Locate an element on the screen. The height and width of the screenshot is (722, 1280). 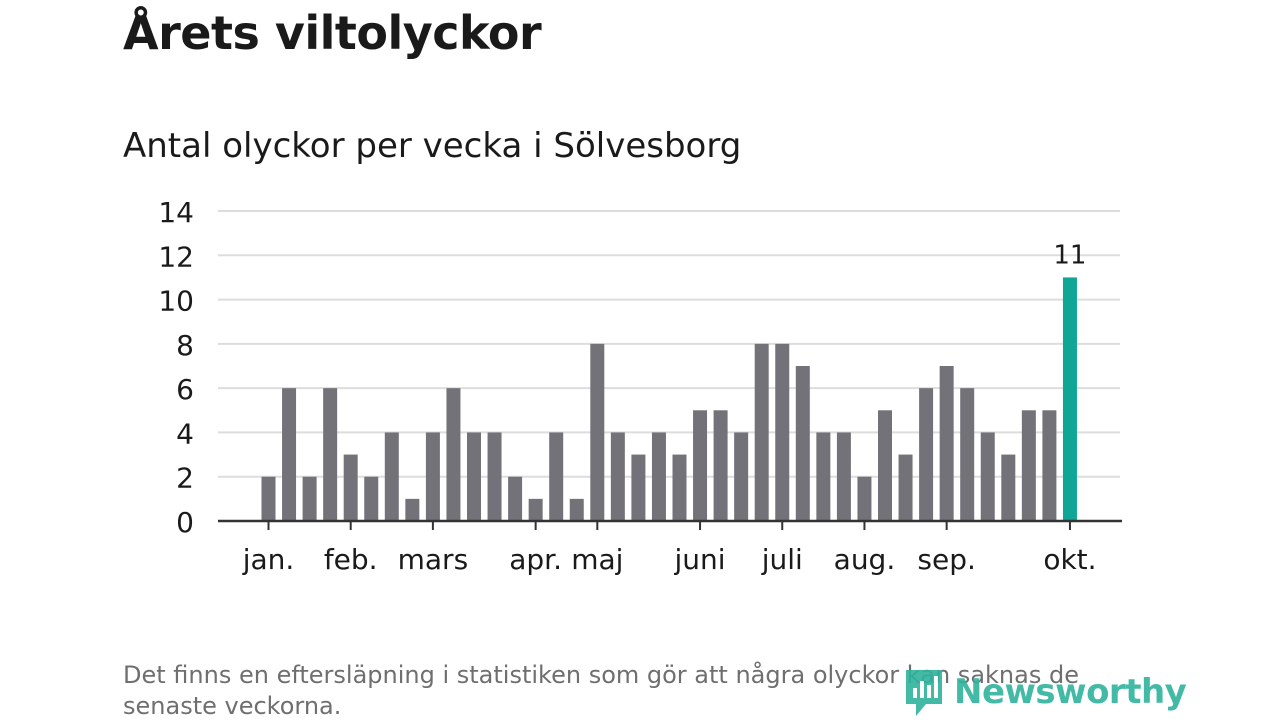
chart-title: Årets viltolyckor is located at coordinates (332, 33).